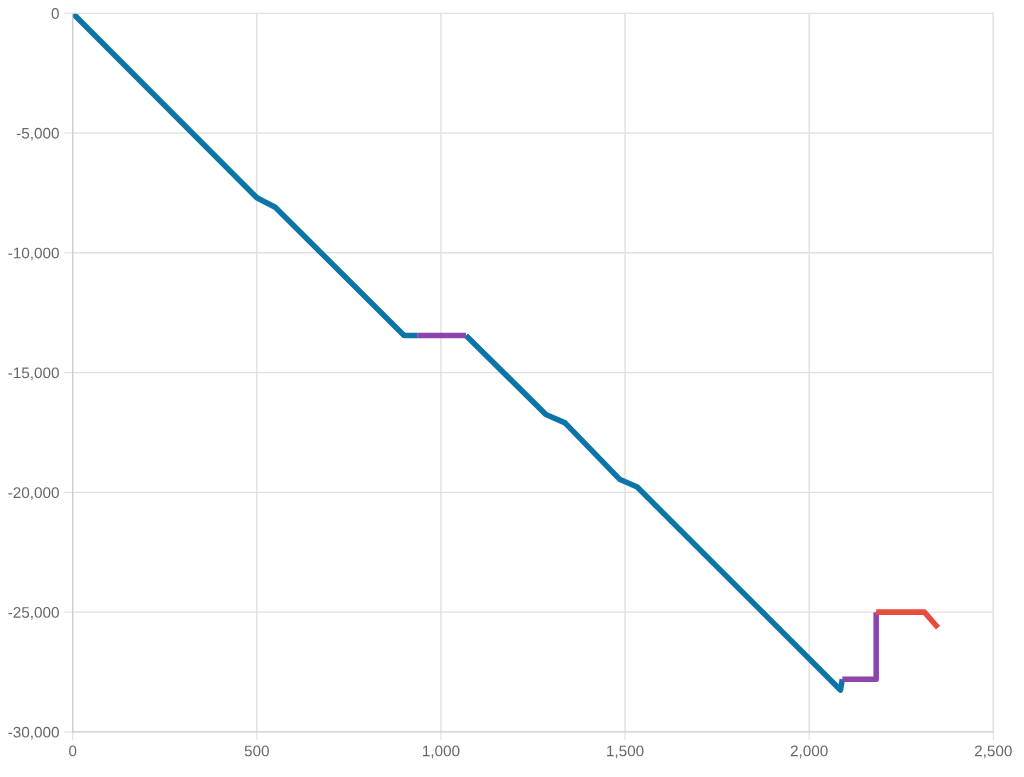 The image size is (1024, 777). Describe the element at coordinates (73, 751) in the screenshot. I see `x-tick-label: 0` at that location.